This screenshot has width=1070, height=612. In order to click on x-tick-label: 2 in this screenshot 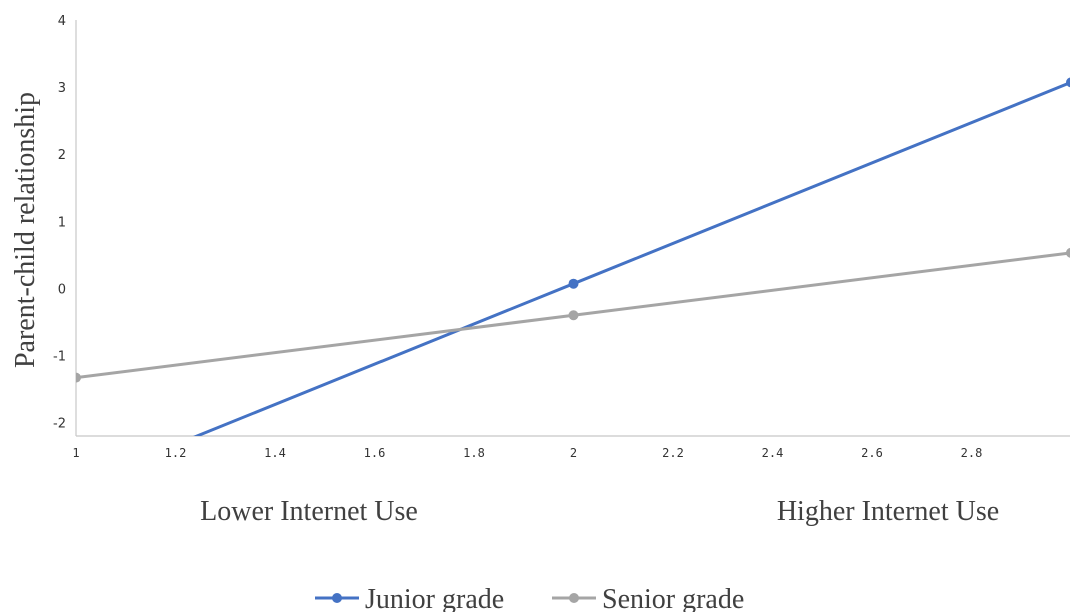, I will do `click(573, 453)`.